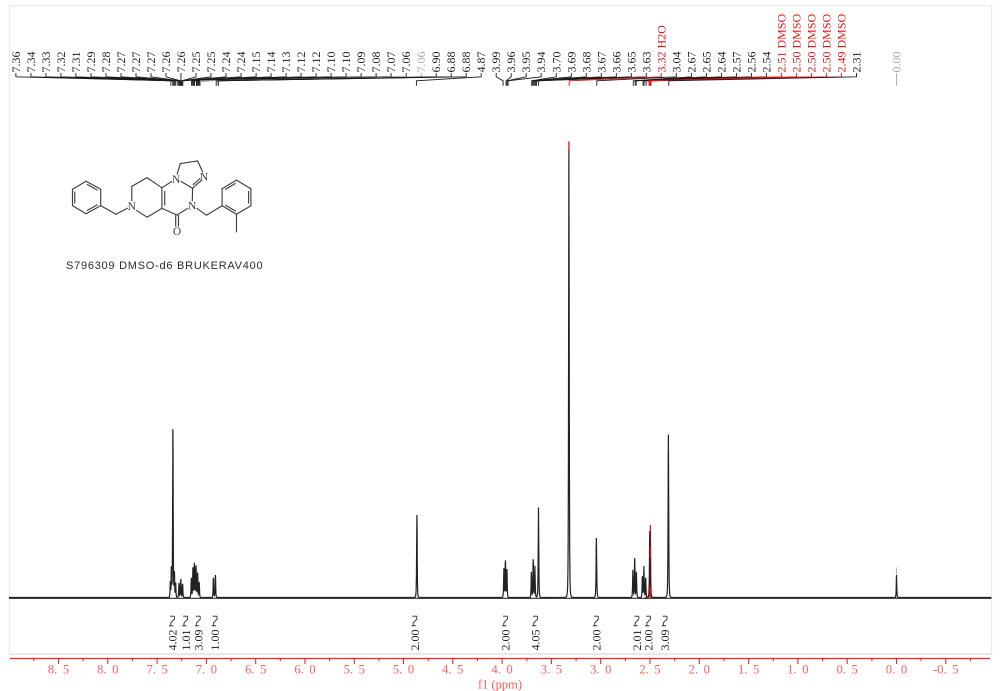  What do you see at coordinates (255, 670) in the screenshot?
I see `svg-text: 6. 5` at bounding box center [255, 670].